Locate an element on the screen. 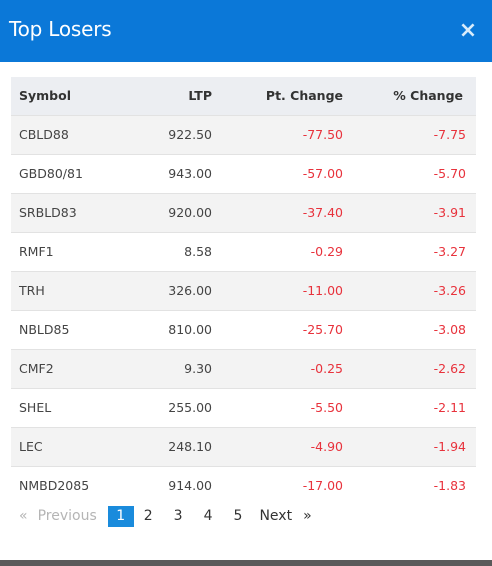 This screenshot has height=566, width=492. table-row: NBLD85 810.00 -25.70 -3.08 is located at coordinates (243, 329).